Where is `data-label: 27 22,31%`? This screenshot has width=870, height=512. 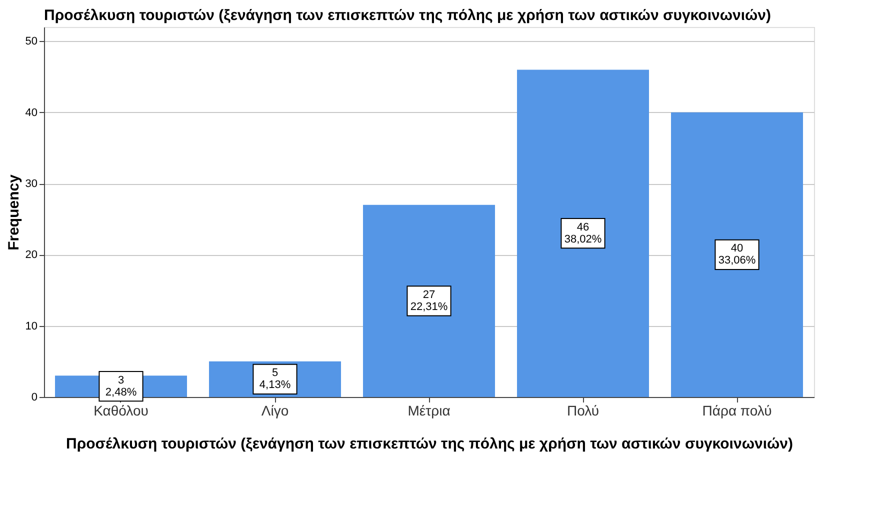 data-label: 27 22,31% is located at coordinates (429, 300).